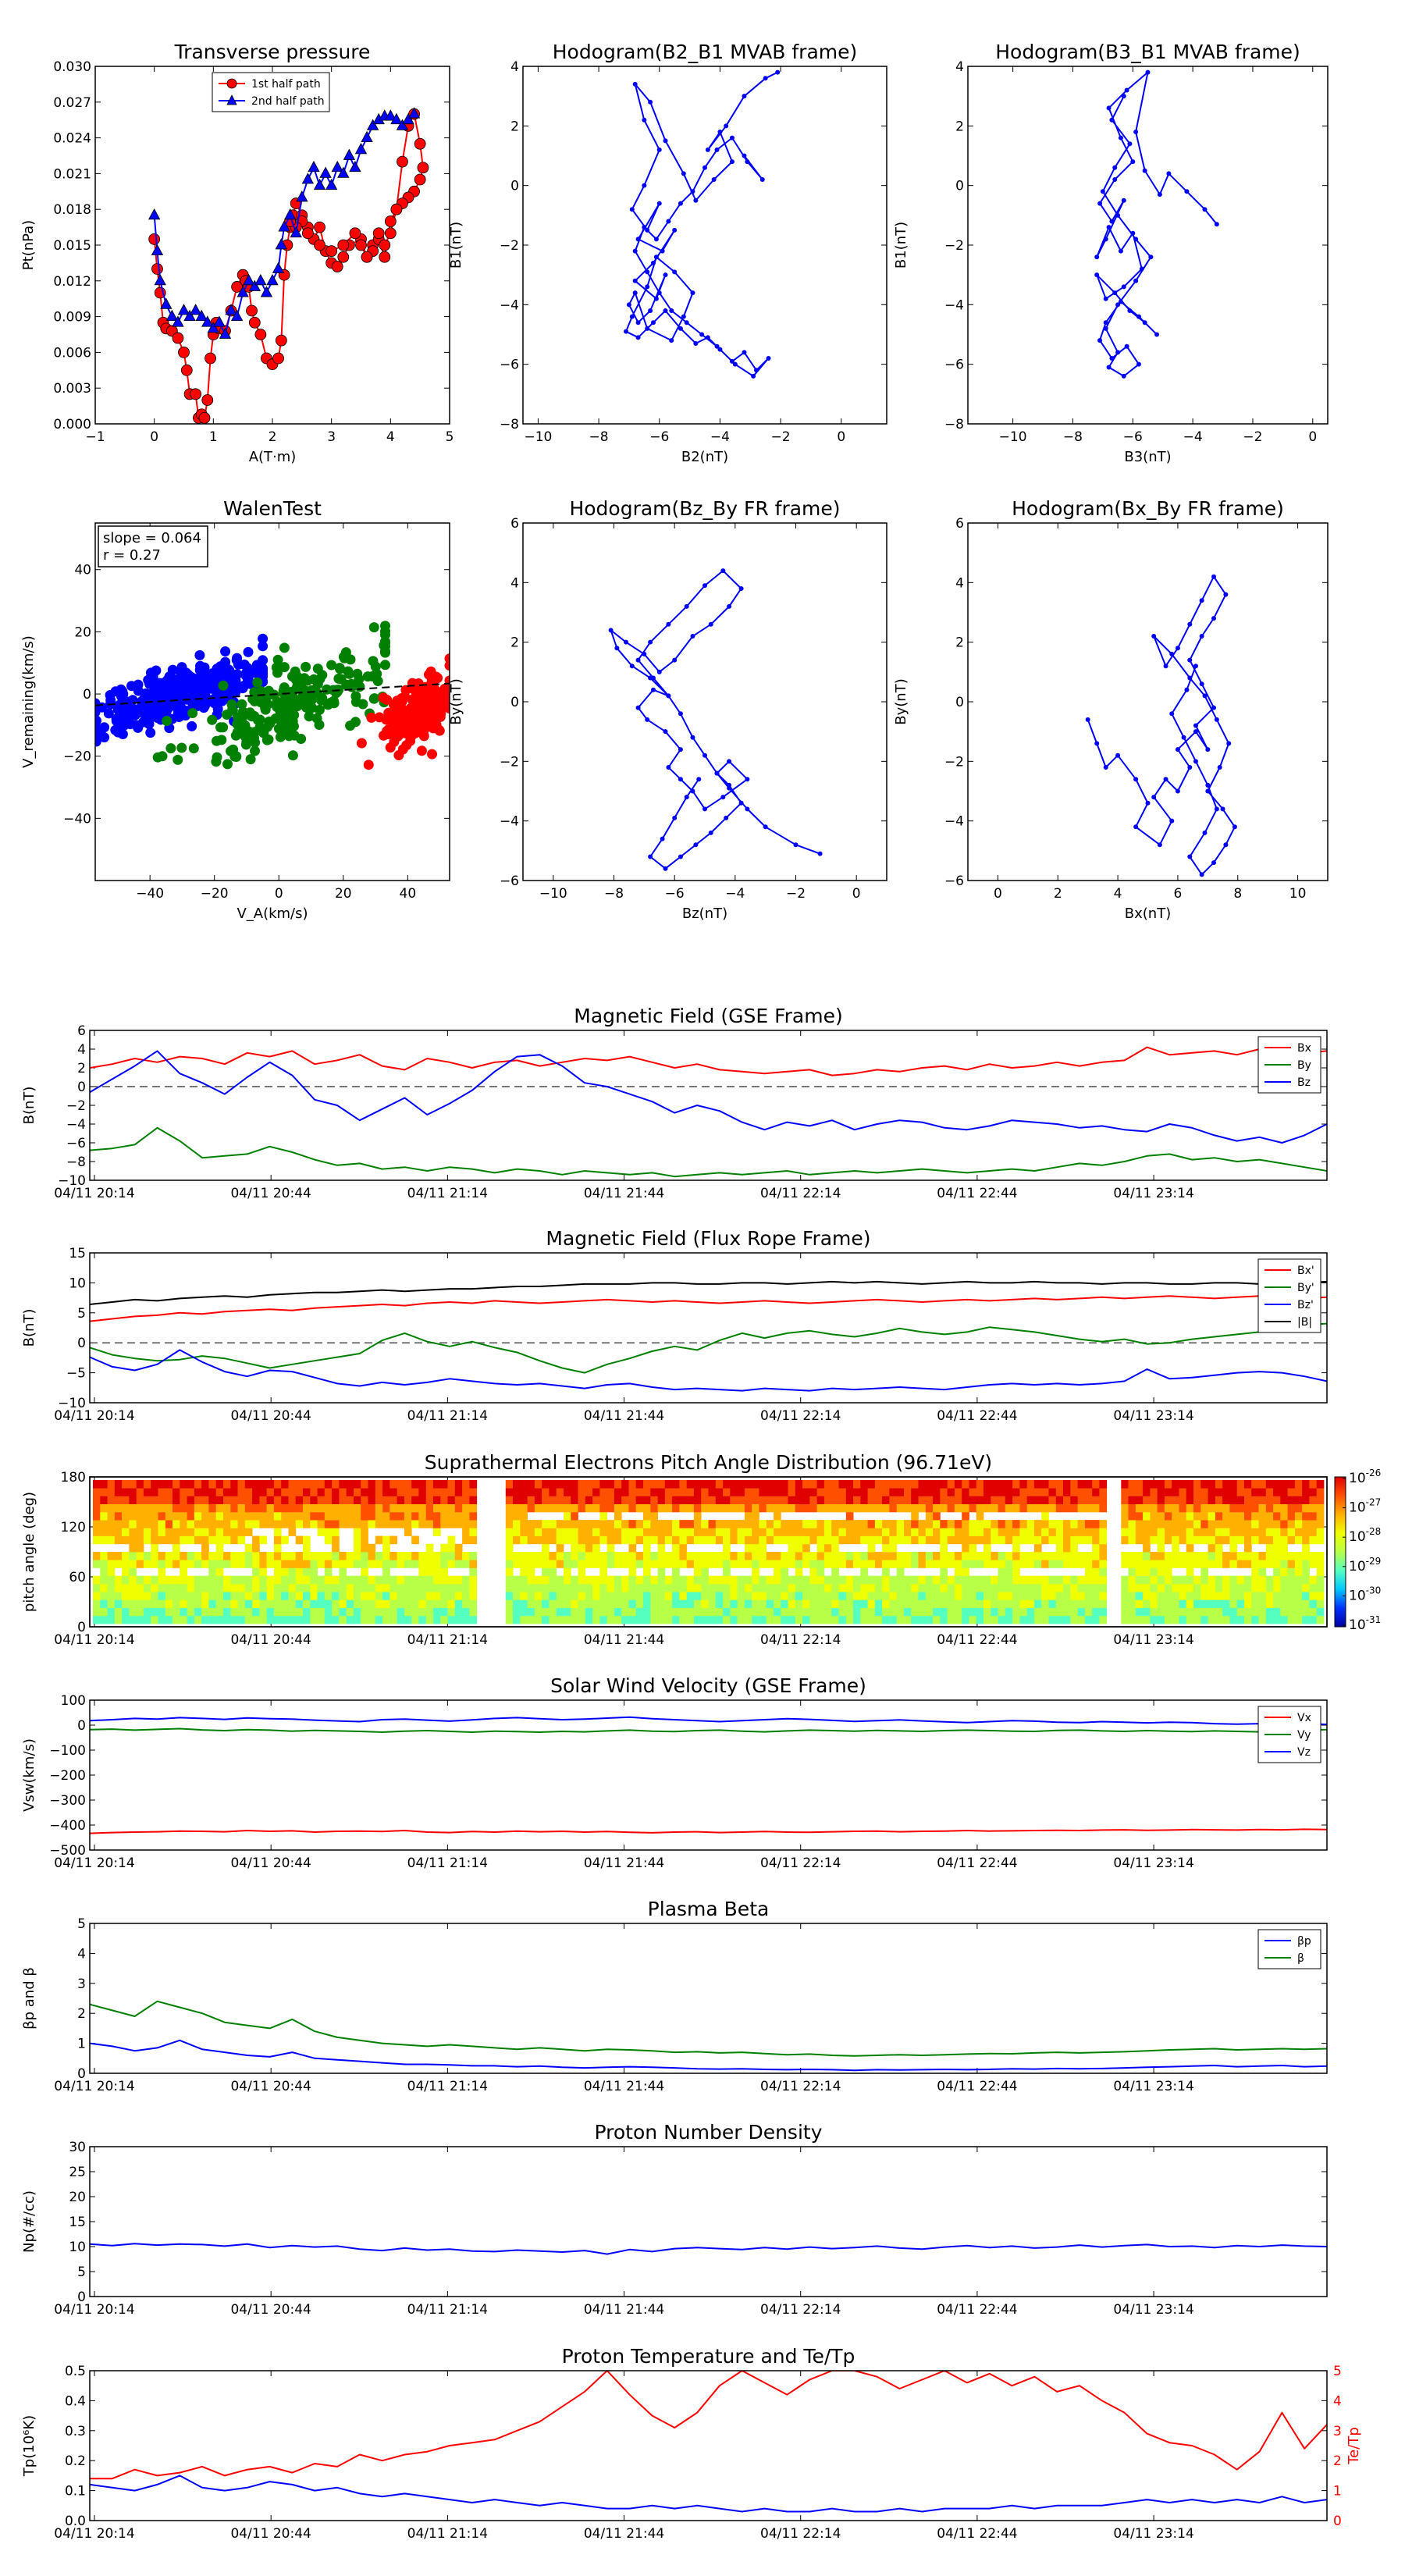  I want to click on y-axis-label: Tp(10⁶K), so click(29, 2446).